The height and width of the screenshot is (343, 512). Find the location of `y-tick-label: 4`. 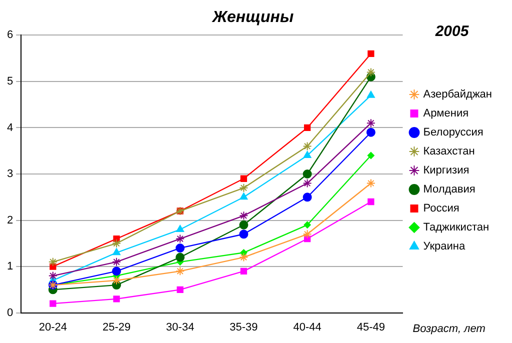

y-tick-label: 4 is located at coordinates (10, 128).